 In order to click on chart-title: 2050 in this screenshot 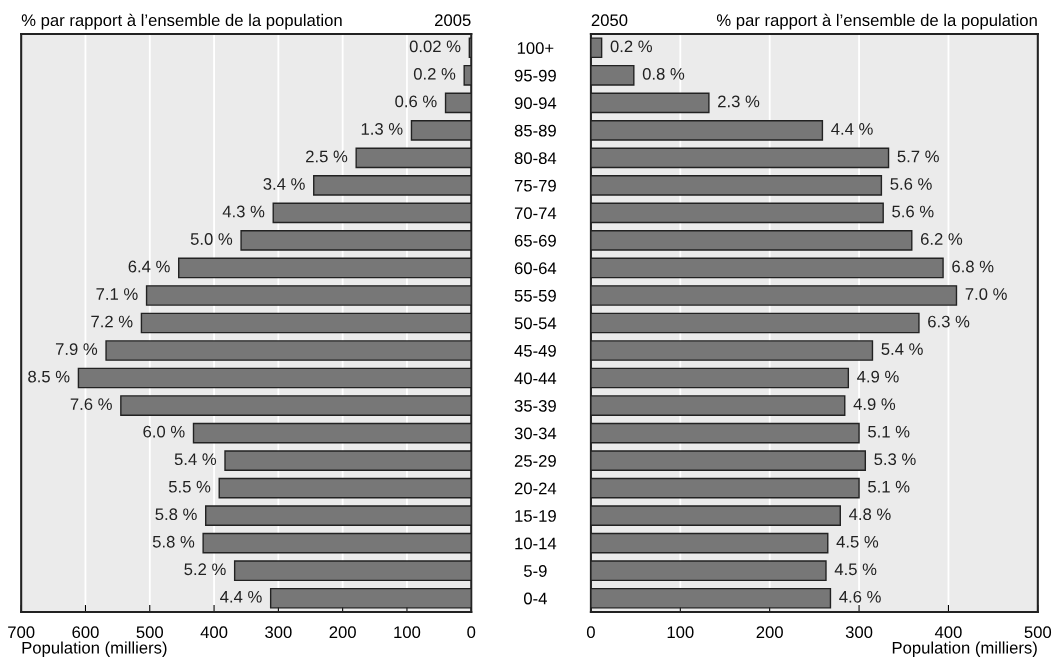, I will do `click(609, 20)`.